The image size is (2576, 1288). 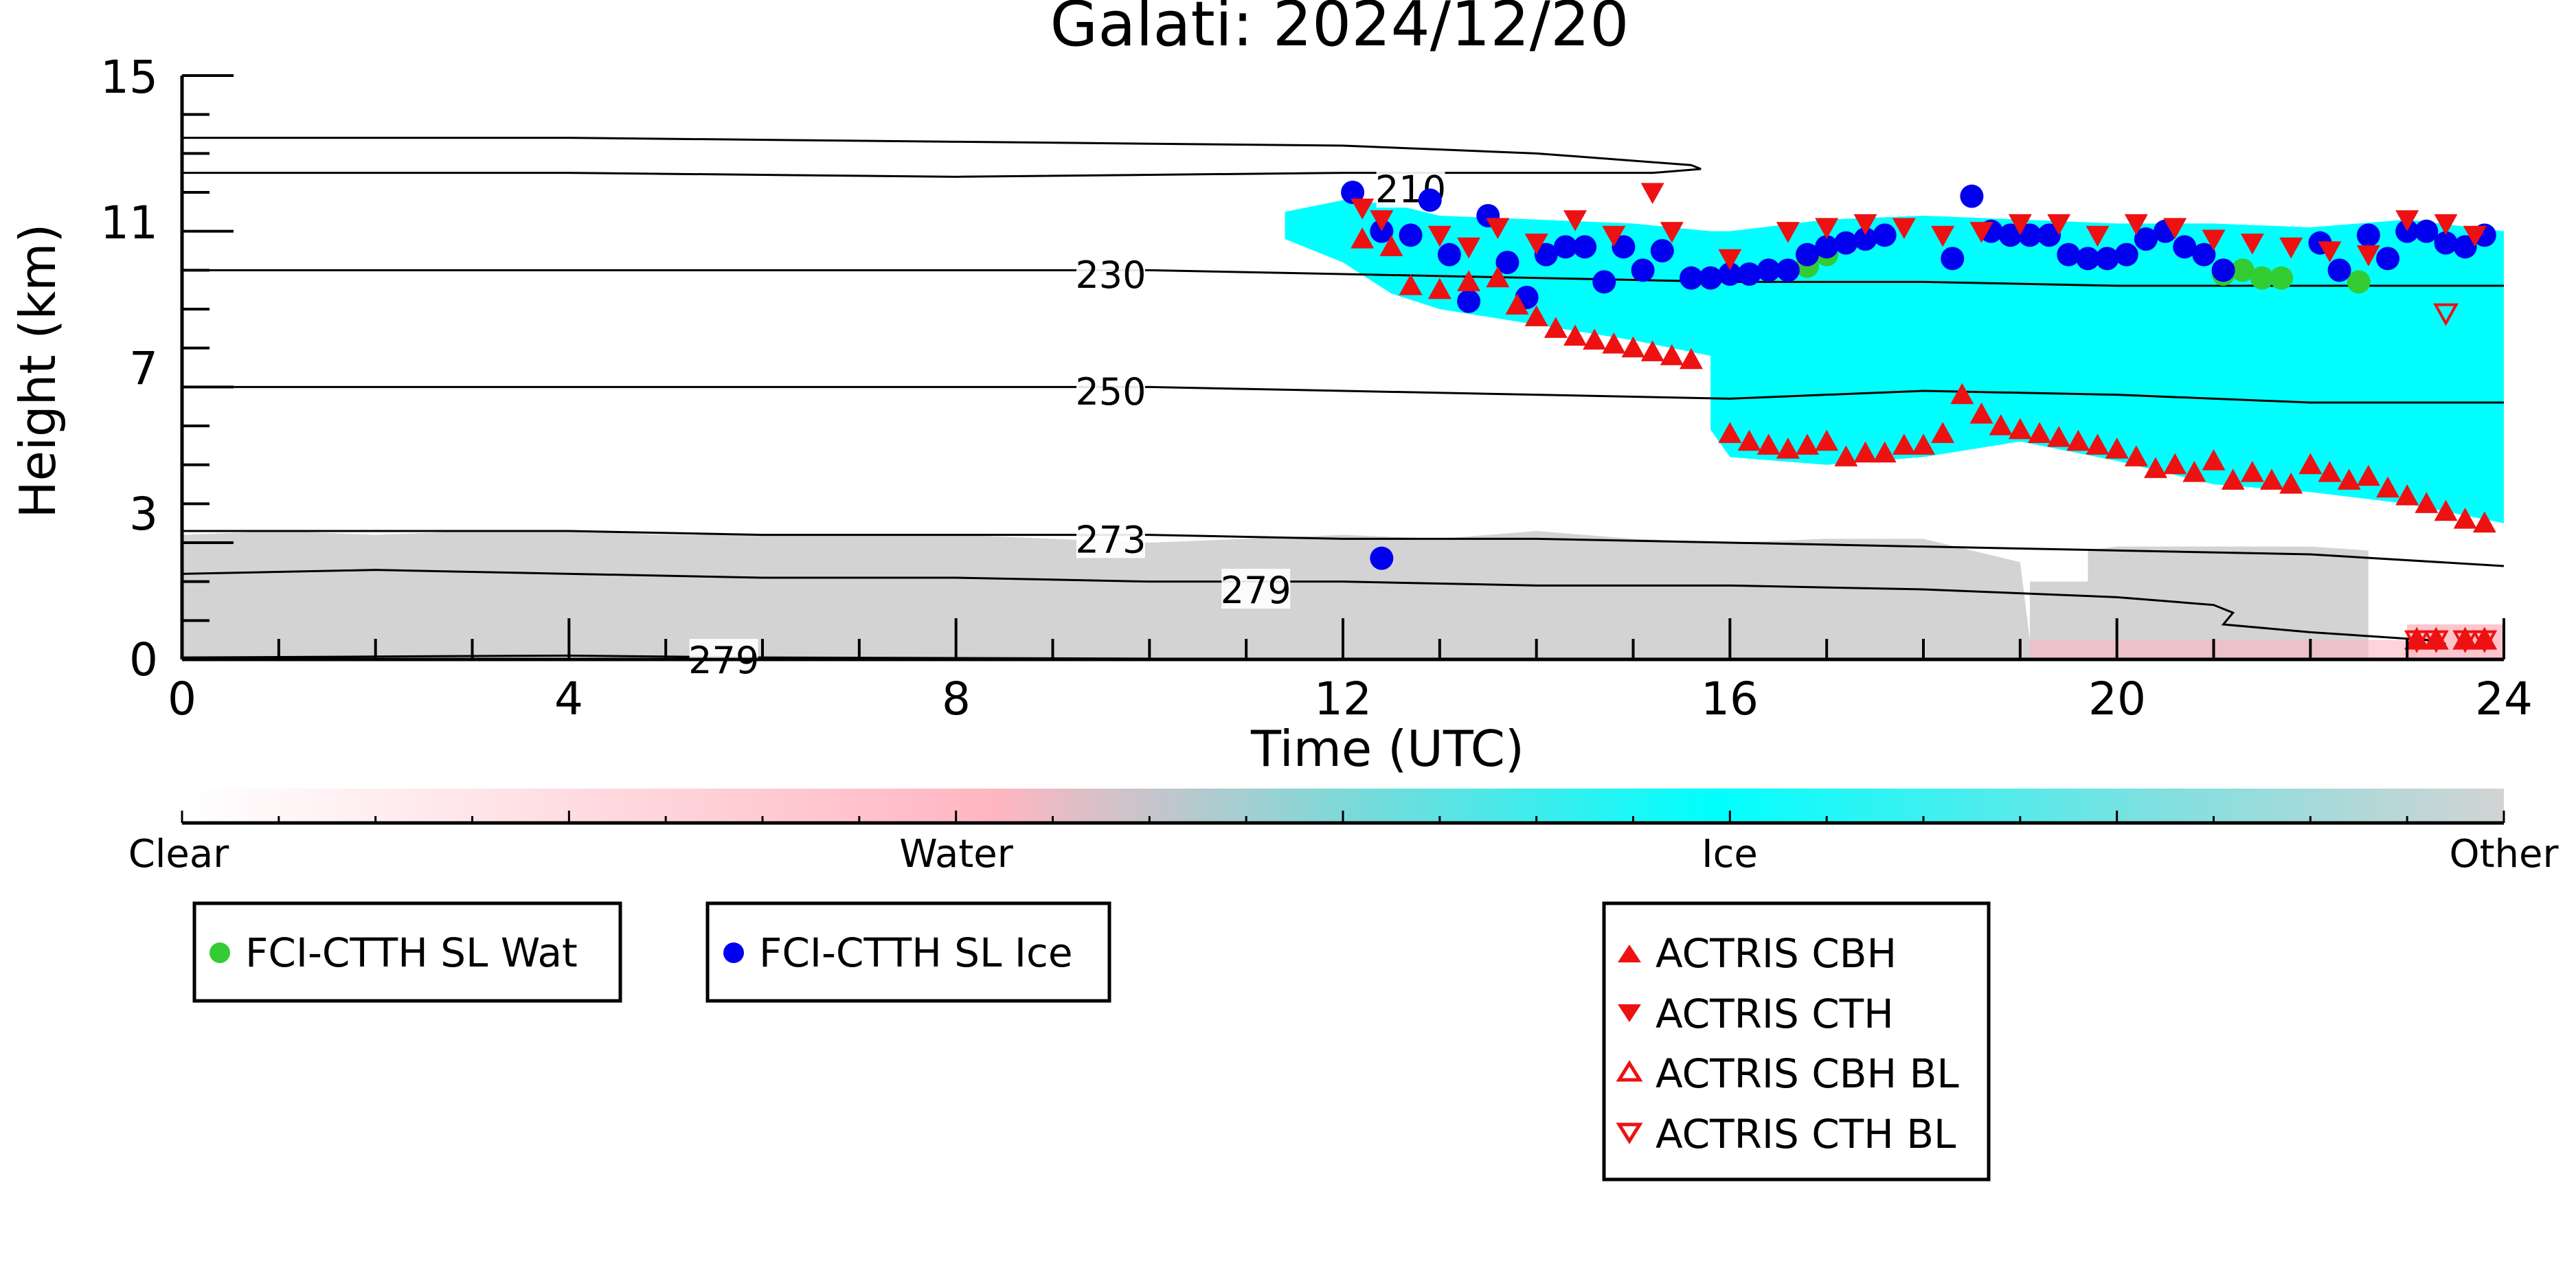 What do you see at coordinates (1807, 1073) in the screenshot?
I see `legend-label: ACTRIS CBH BL` at bounding box center [1807, 1073].